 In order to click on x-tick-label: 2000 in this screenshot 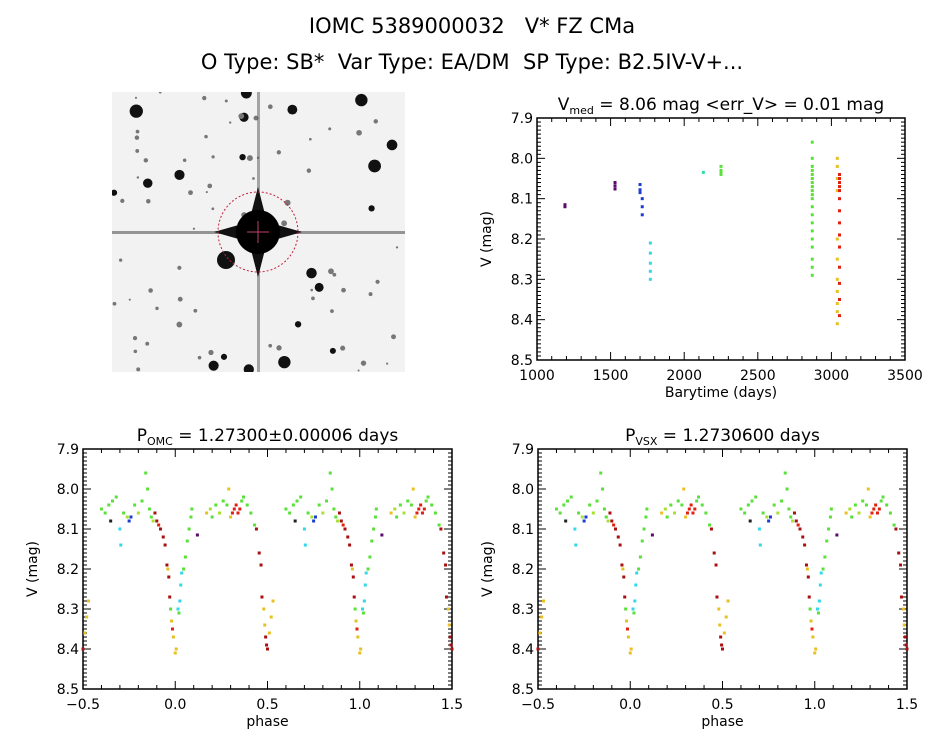, I will do `click(684, 376)`.